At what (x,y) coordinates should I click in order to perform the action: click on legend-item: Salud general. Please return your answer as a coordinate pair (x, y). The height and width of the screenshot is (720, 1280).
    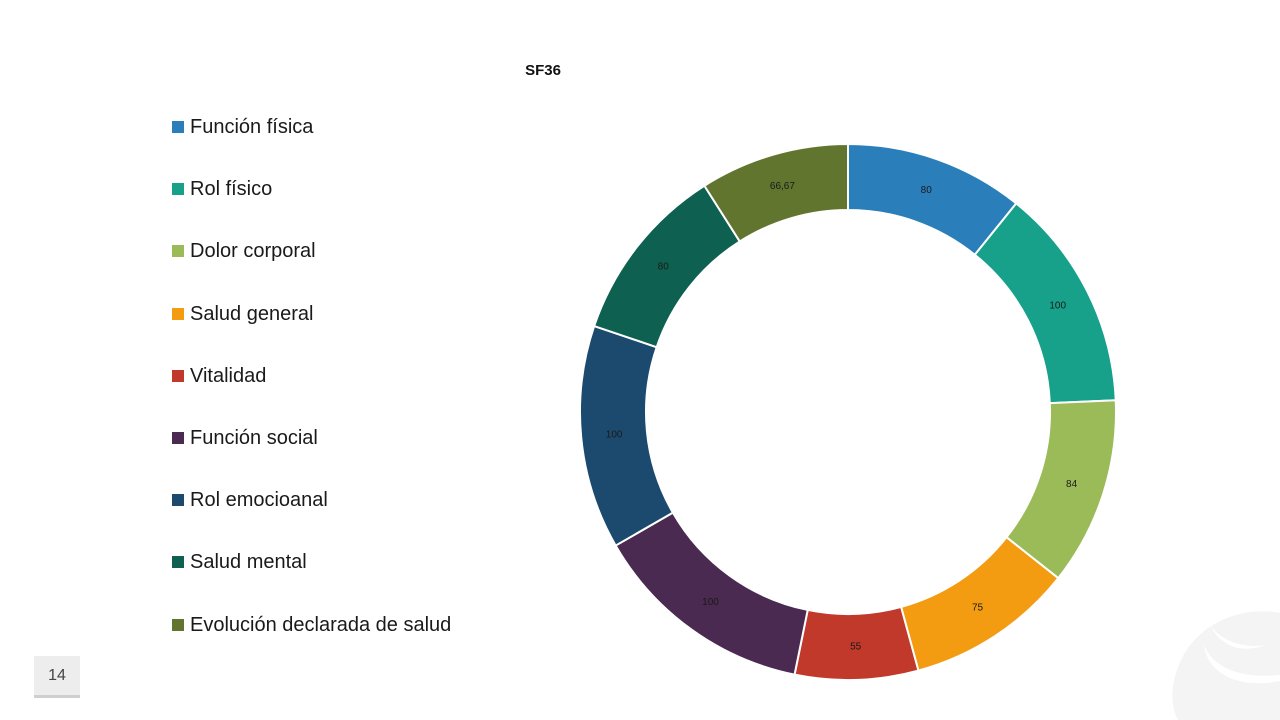
    Looking at the image, I should click on (311, 332).